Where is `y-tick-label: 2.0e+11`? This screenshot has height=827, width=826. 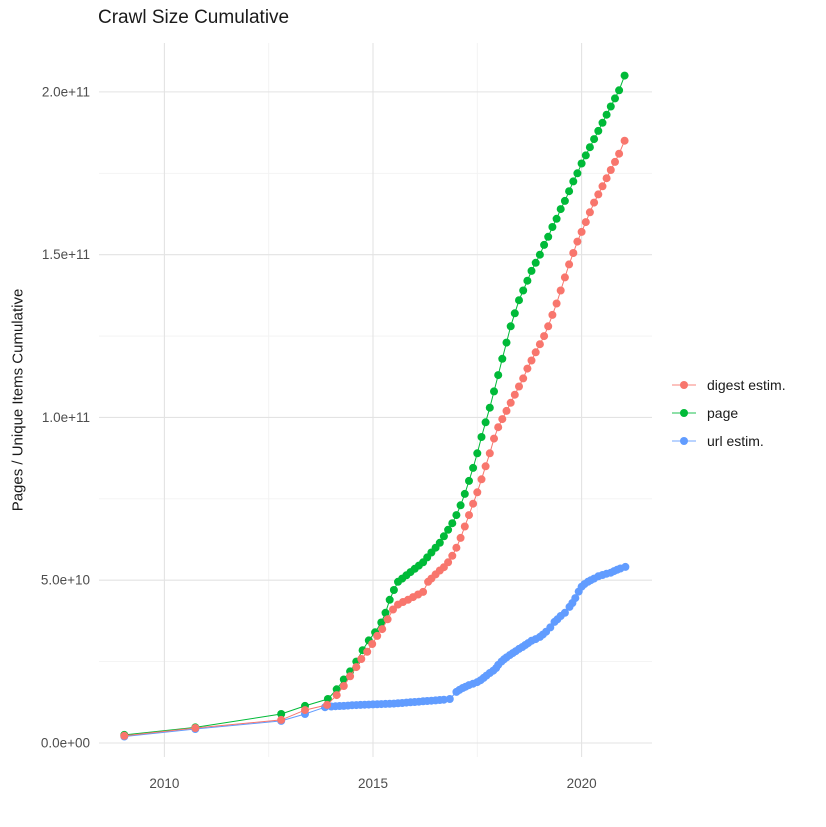
y-tick-label: 2.0e+11 is located at coordinates (66, 91).